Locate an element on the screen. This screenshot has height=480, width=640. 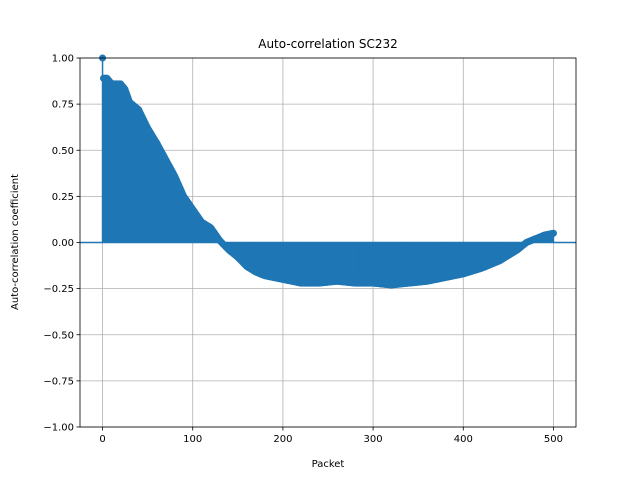
x-tick-label: 300 is located at coordinates (373, 439).